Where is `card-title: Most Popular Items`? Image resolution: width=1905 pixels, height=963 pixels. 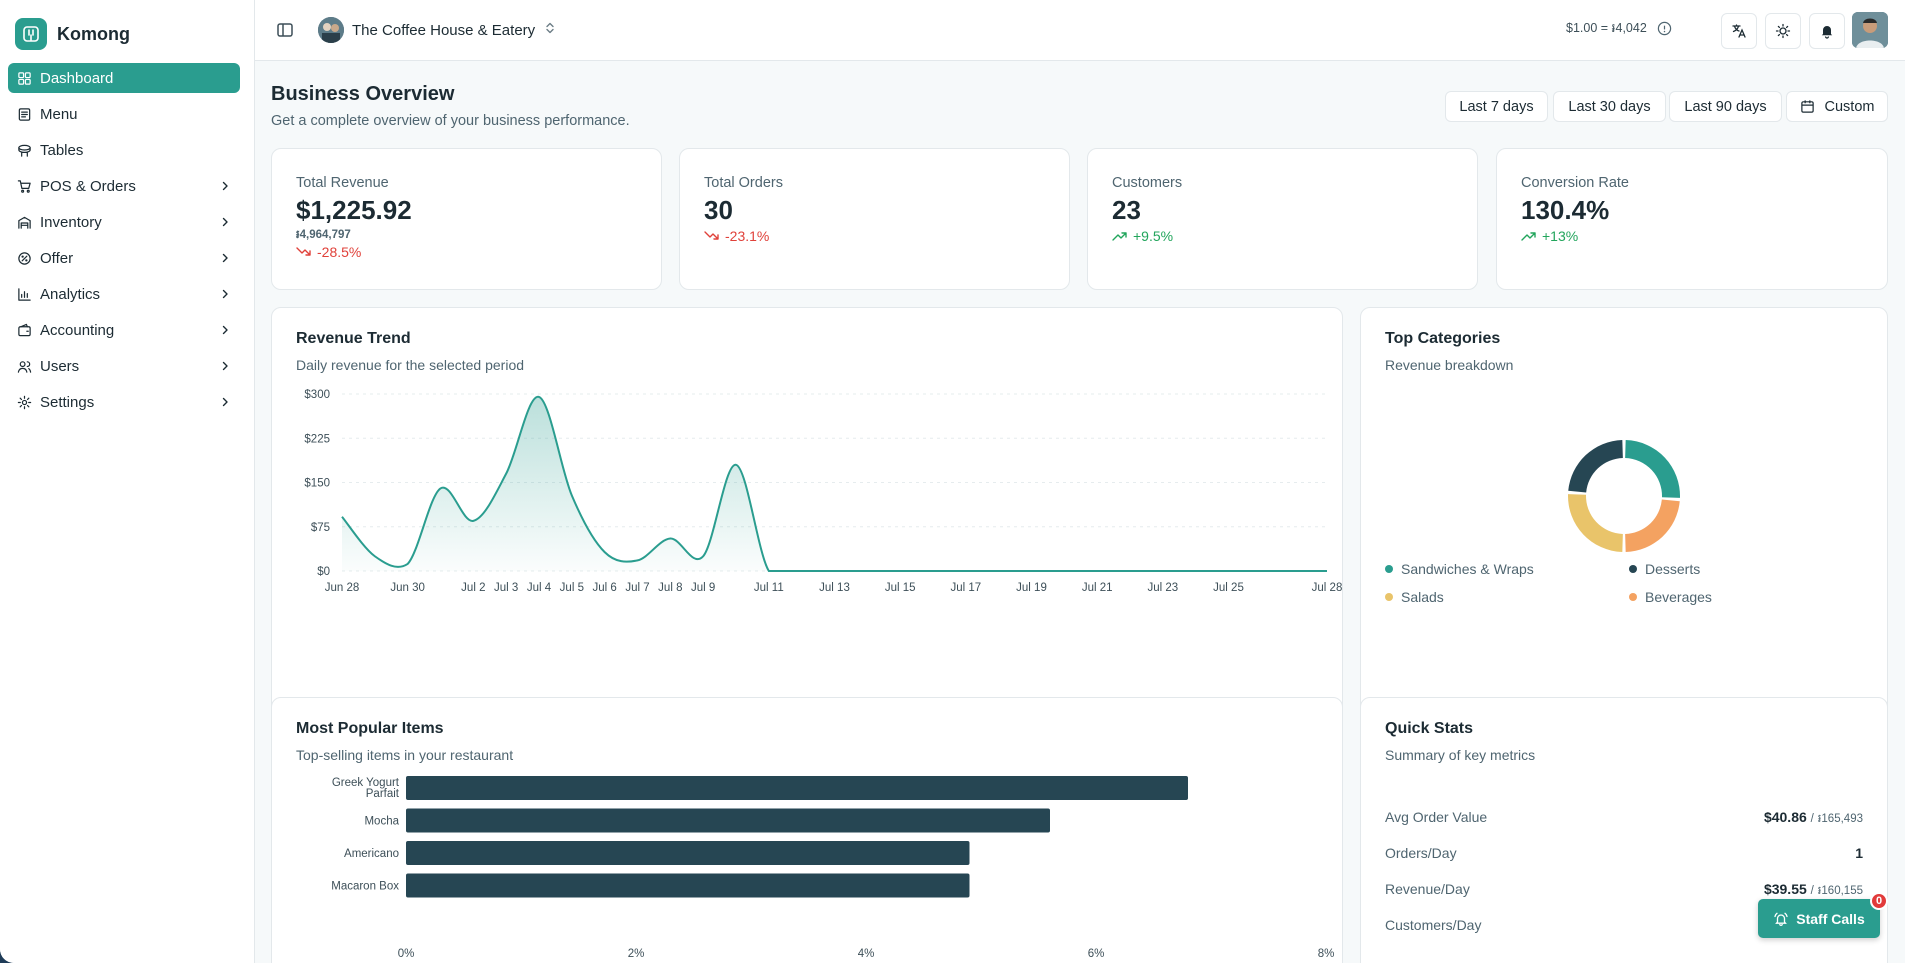 card-title: Most Popular Items is located at coordinates (370, 728).